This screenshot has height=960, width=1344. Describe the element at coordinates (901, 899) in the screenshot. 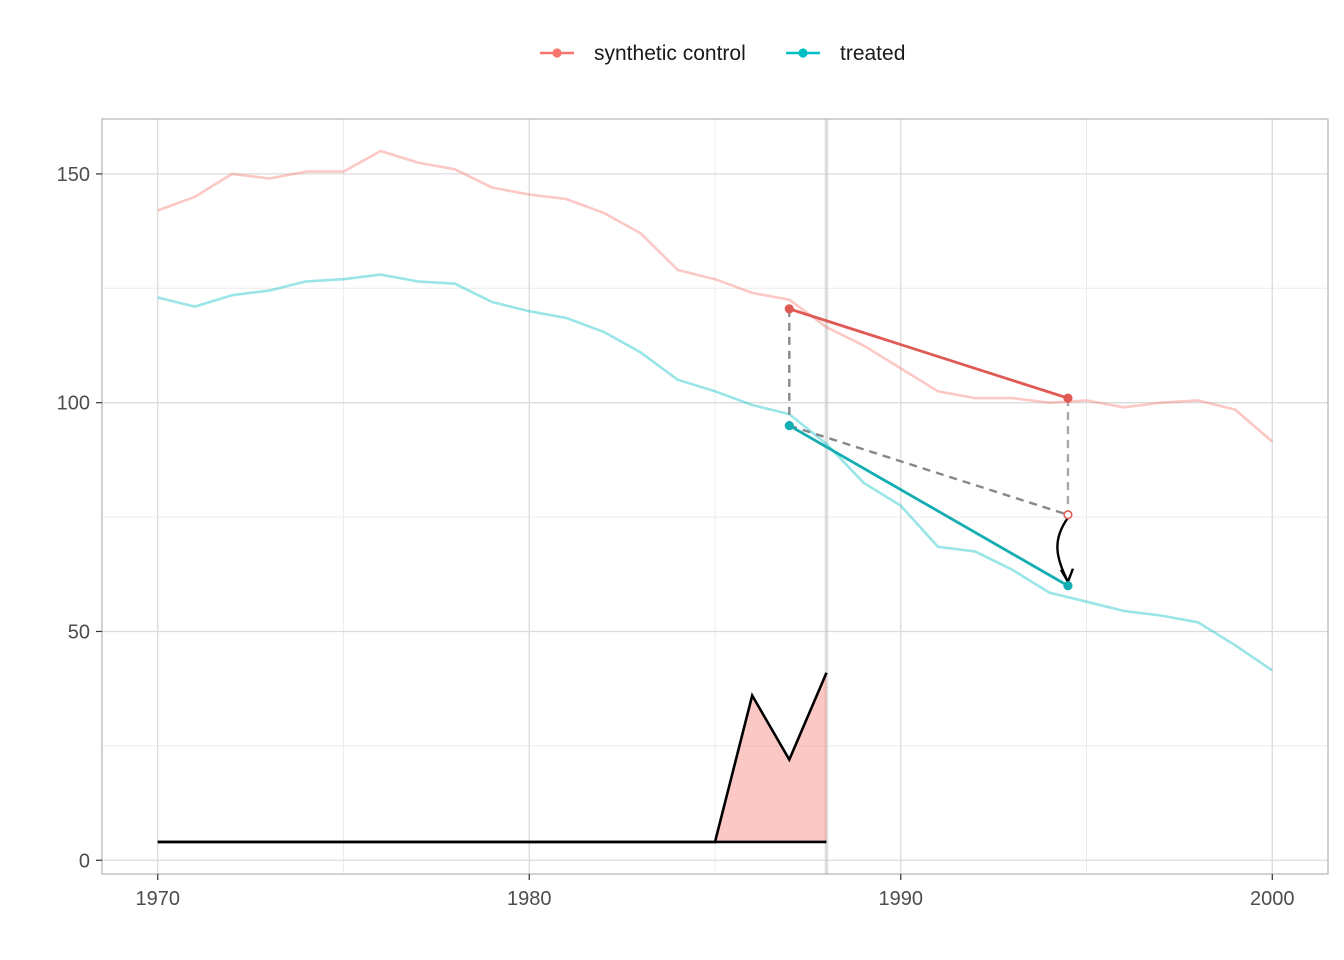

I see `x-tick-label: 1990` at that location.